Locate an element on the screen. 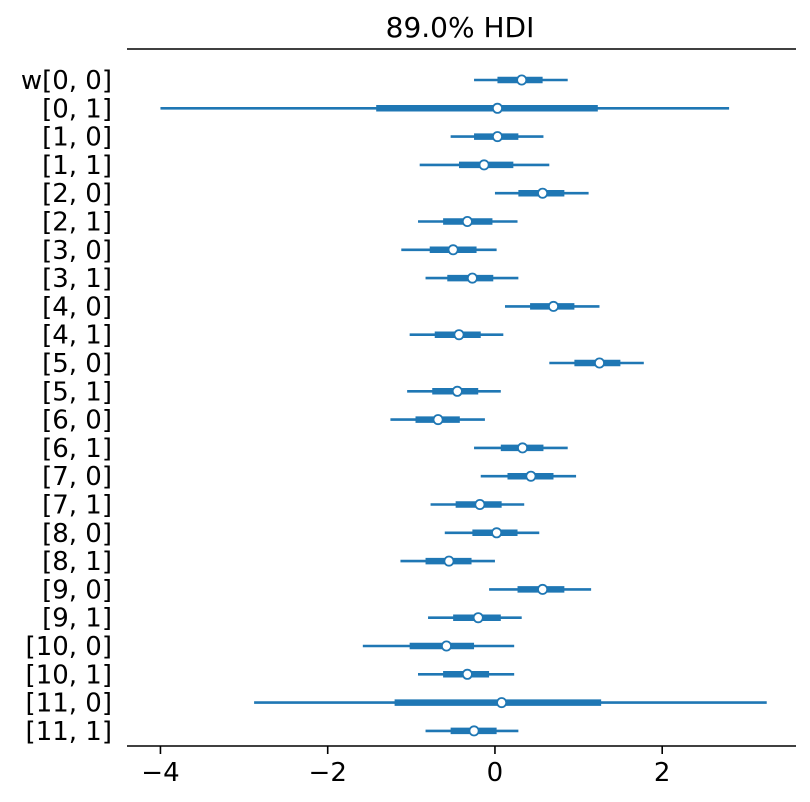 This screenshot has width=810, height=802. row-label: [6, 0] is located at coordinates (77, 421).